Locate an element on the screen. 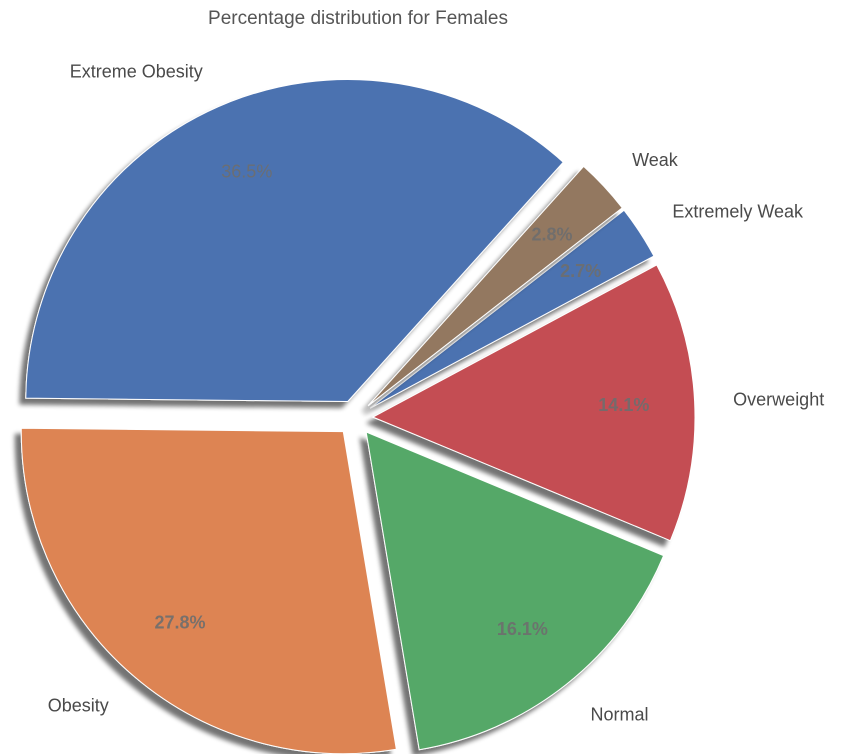 The width and height of the screenshot is (860, 754). slice-label-overweight: Overweight is located at coordinates (778, 399).